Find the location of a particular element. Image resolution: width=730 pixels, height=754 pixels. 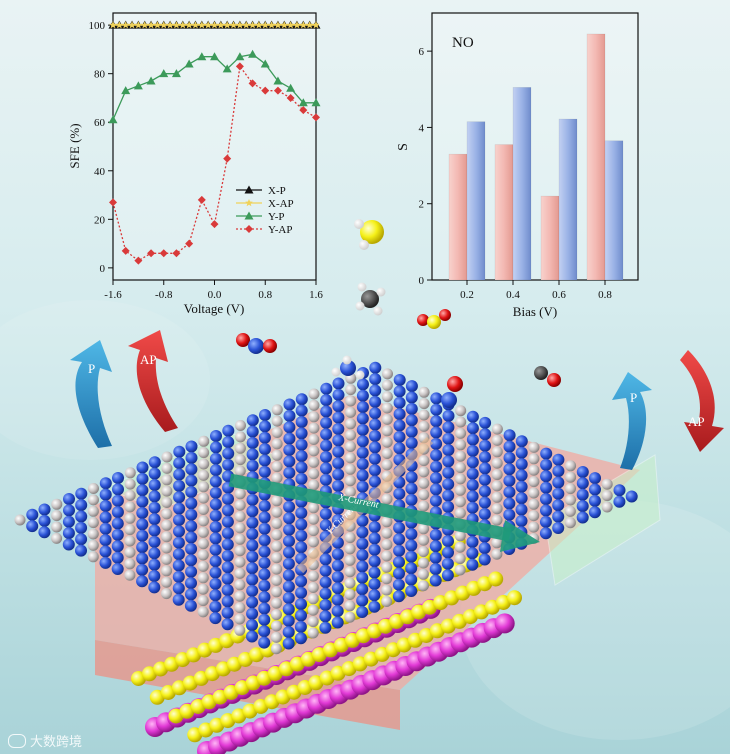

molecule-h2s is located at coordinates (369, 234).